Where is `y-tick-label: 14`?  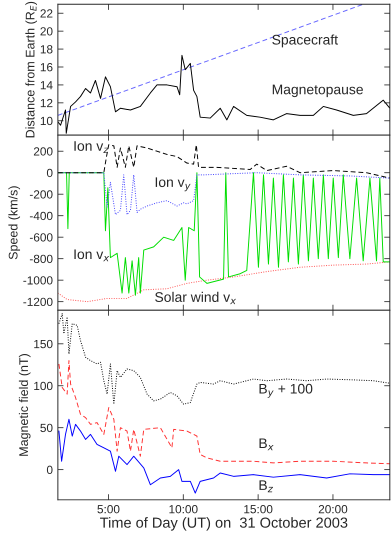
y-tick-label: 14 is located at coordinates (46, 85).